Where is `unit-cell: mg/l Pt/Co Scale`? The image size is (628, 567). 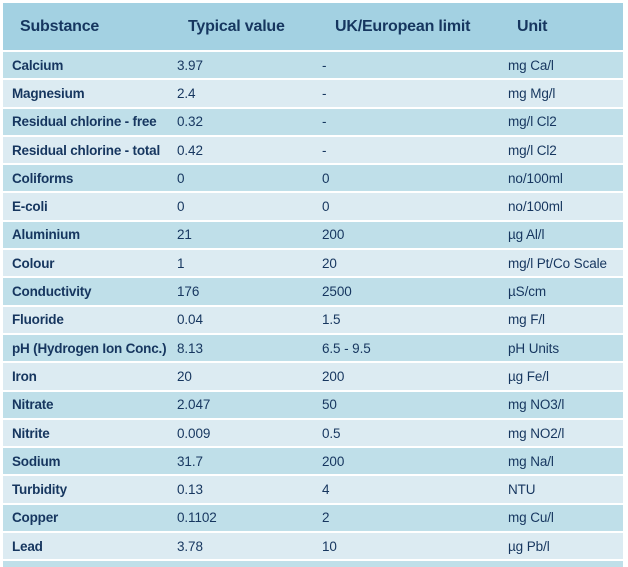
unit-cell: mg/l Pt/Co Scale is located at coordinates (557, 263).